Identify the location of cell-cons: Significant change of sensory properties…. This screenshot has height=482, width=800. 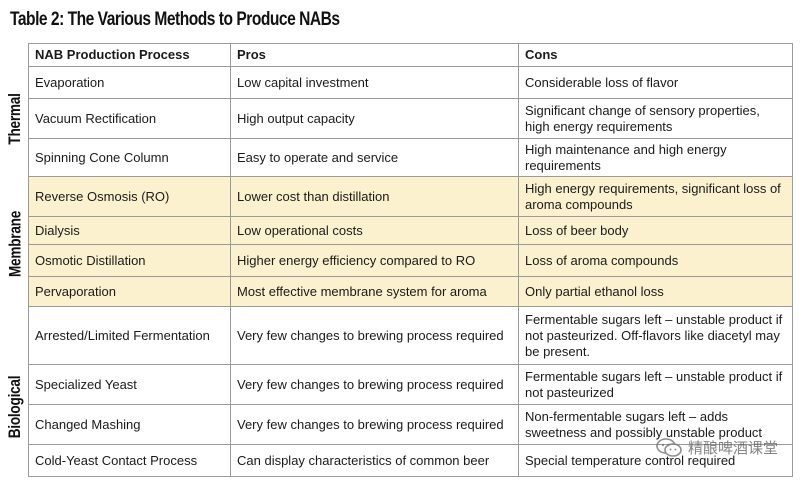
(655, 118).